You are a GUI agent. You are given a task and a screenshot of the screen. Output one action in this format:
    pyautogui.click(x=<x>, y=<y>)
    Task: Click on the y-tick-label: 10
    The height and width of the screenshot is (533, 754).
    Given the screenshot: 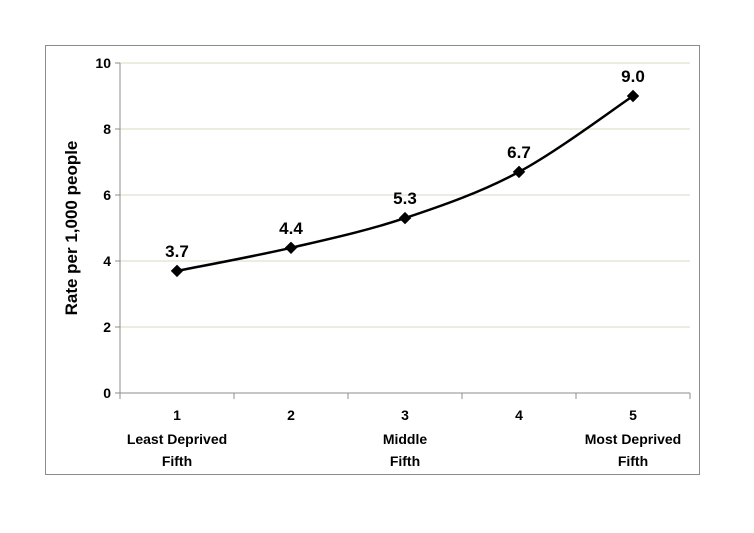 What is the action you would take?
    pyautogui.click(x=103, y=63)
    